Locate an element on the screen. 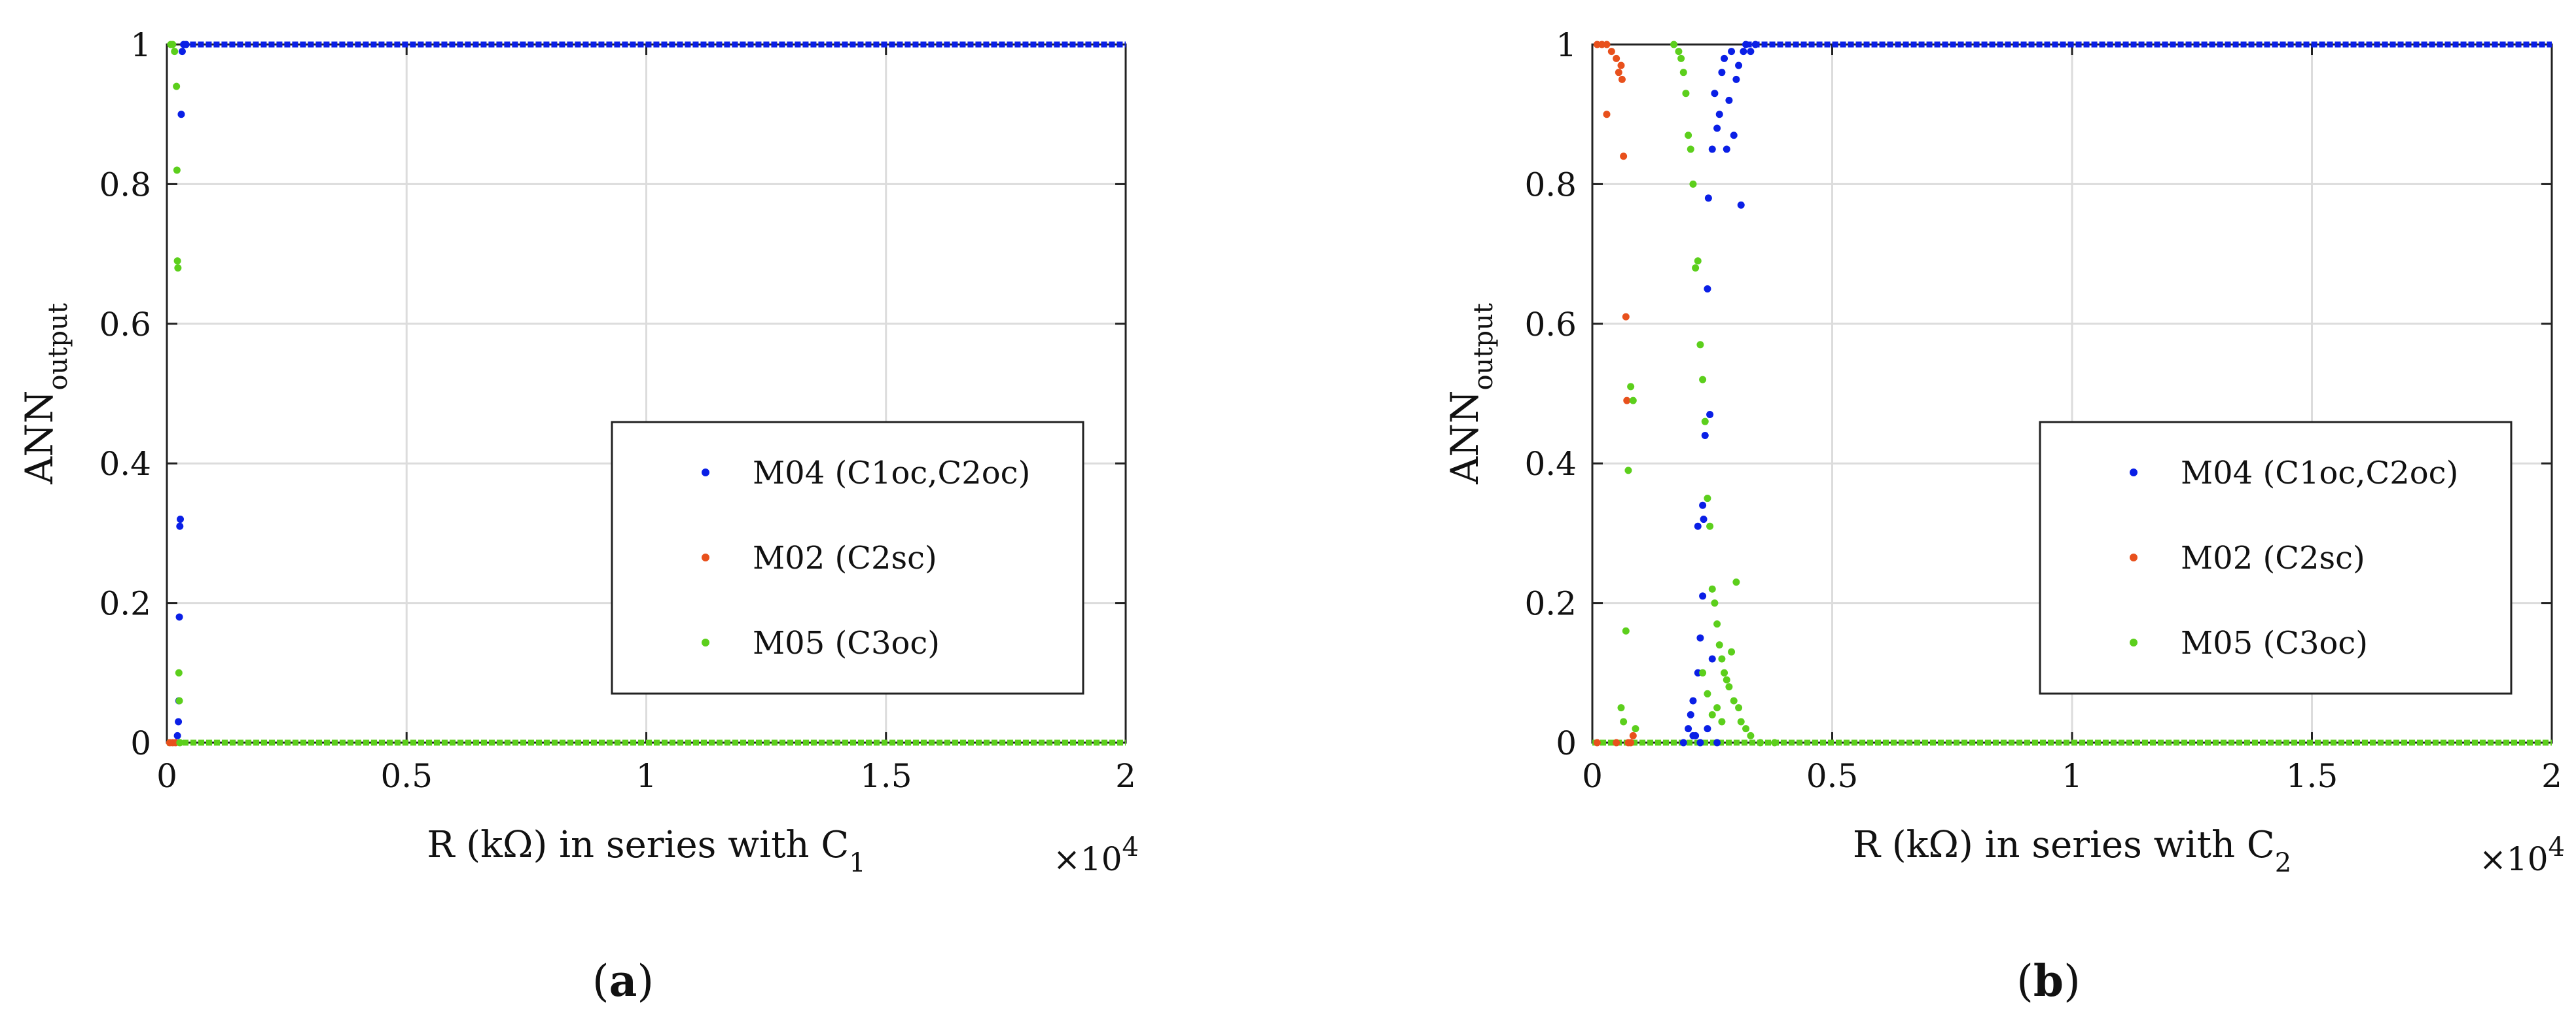 The height and width of the screenshot is (1026, 2576). x-axis-label-sub: 1 is located at coordinates (857, 863).